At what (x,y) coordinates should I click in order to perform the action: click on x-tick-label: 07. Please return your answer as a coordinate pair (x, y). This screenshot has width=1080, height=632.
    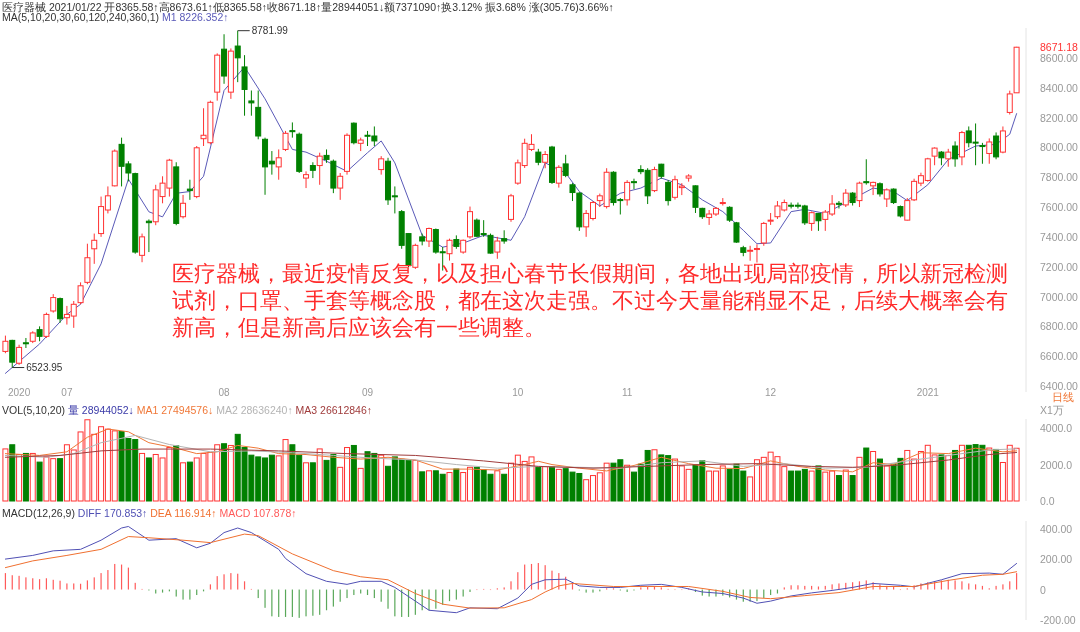
    Looking at the image, I should click on (67, 392).